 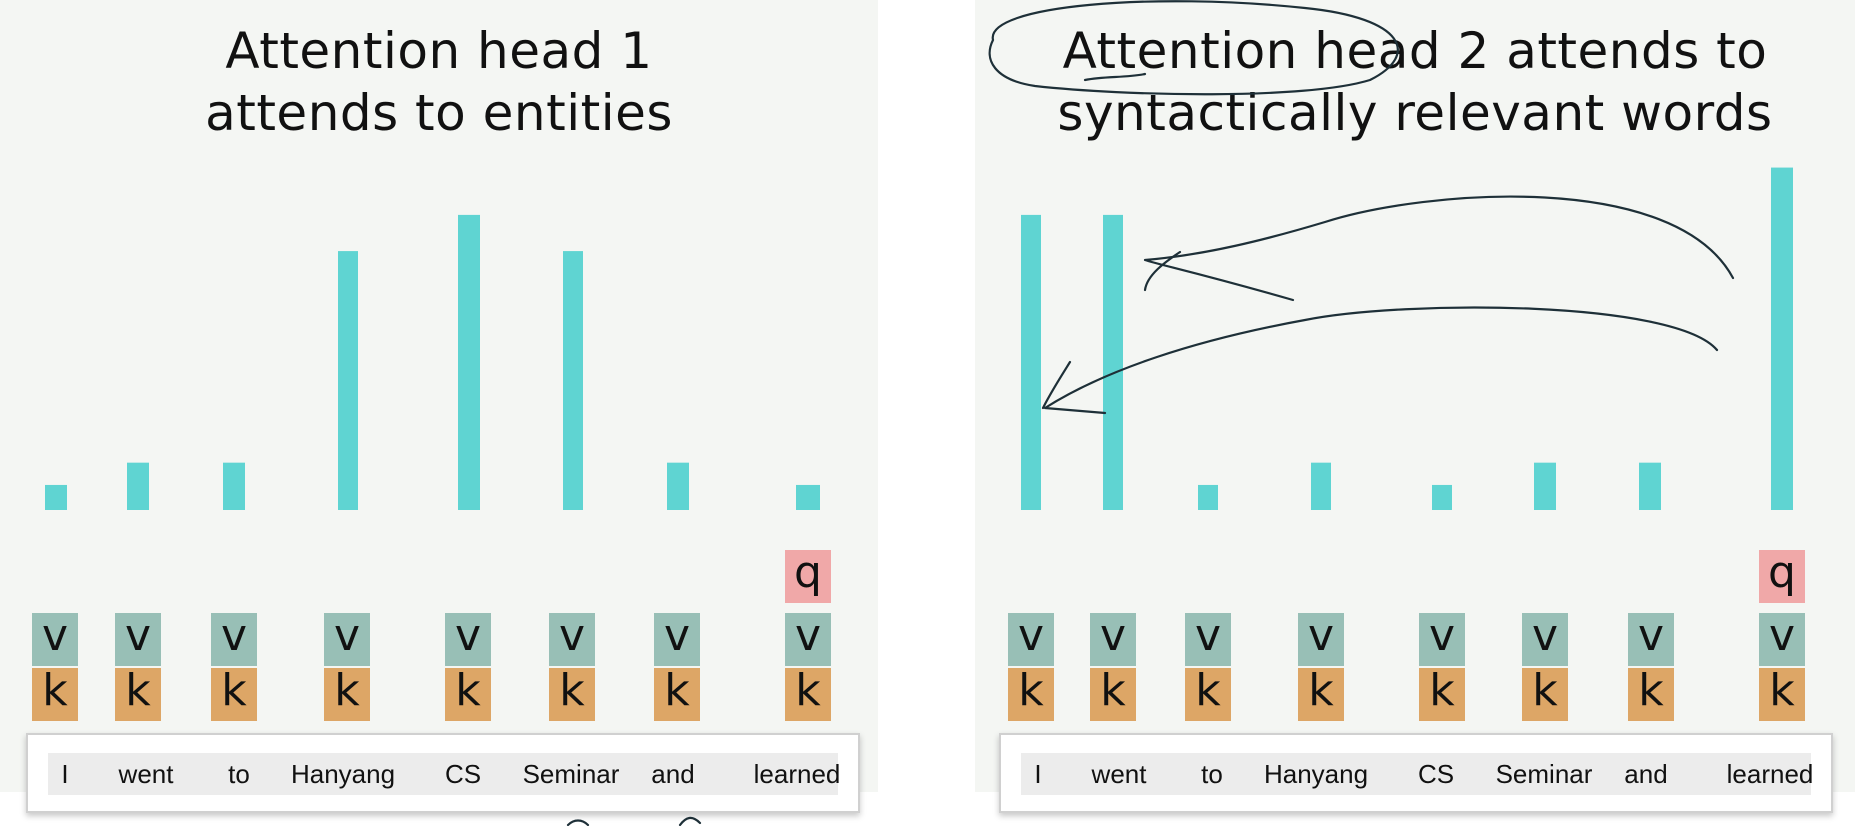 What do you see at coordinates (634, 821) in the screenshot?
I see `handwritten-stray-marks` at bounding box center [634, 821].